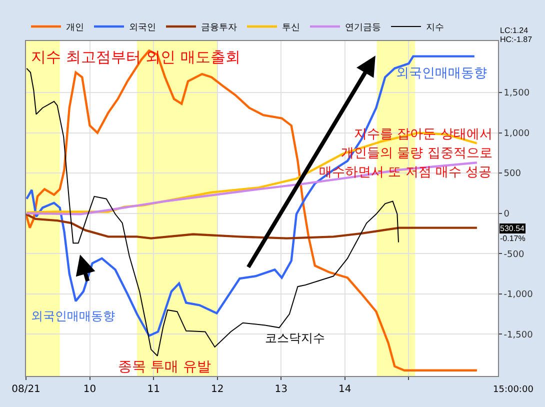 This screenshot has height=407, width=545. I want to click on text: 15:00:00, so click(513, 390).